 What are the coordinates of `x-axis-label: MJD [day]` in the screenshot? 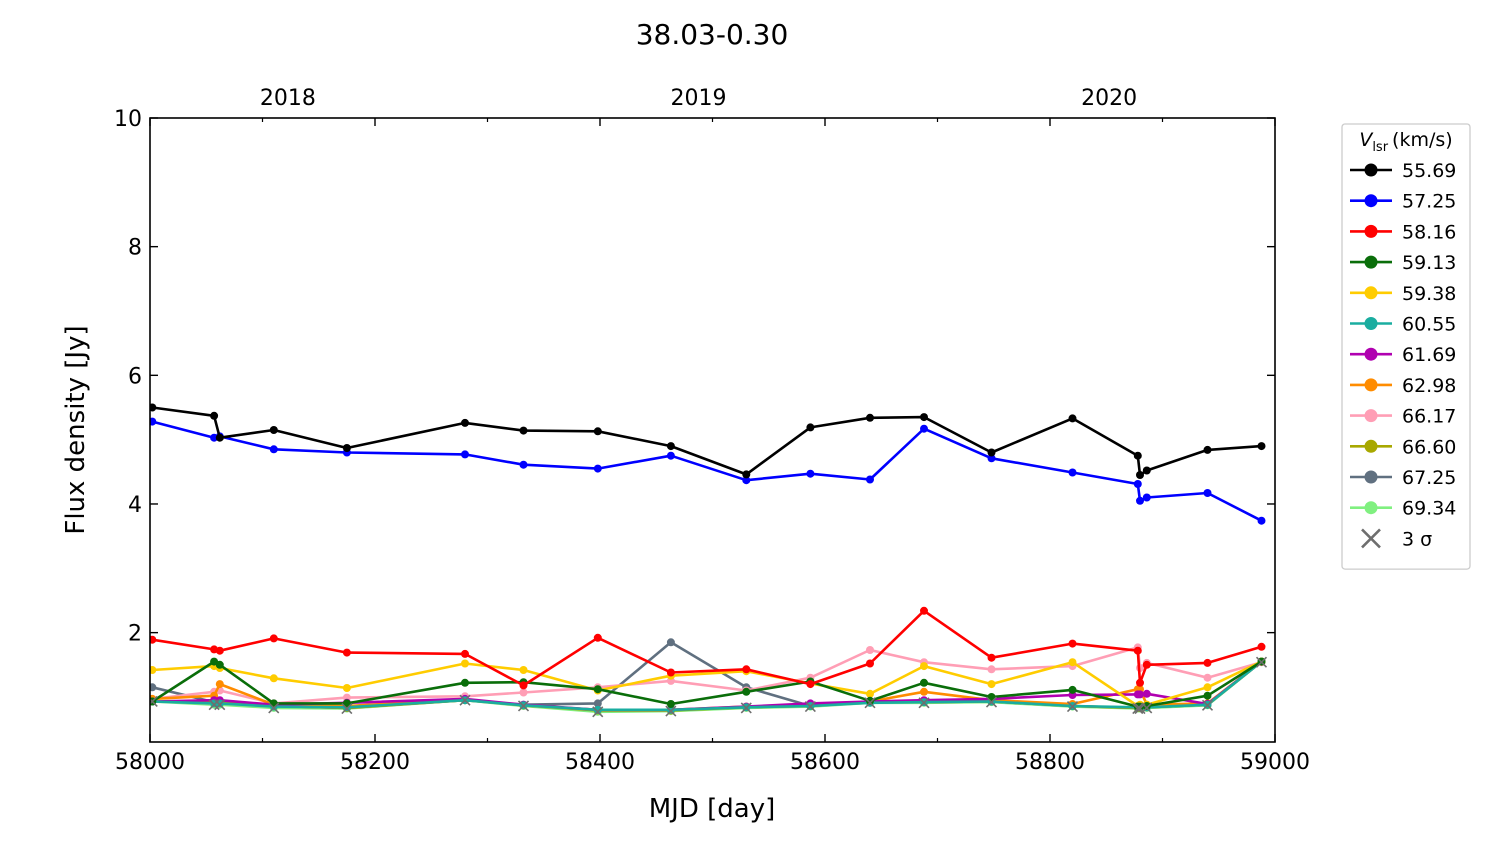 It's located at (712, 809).